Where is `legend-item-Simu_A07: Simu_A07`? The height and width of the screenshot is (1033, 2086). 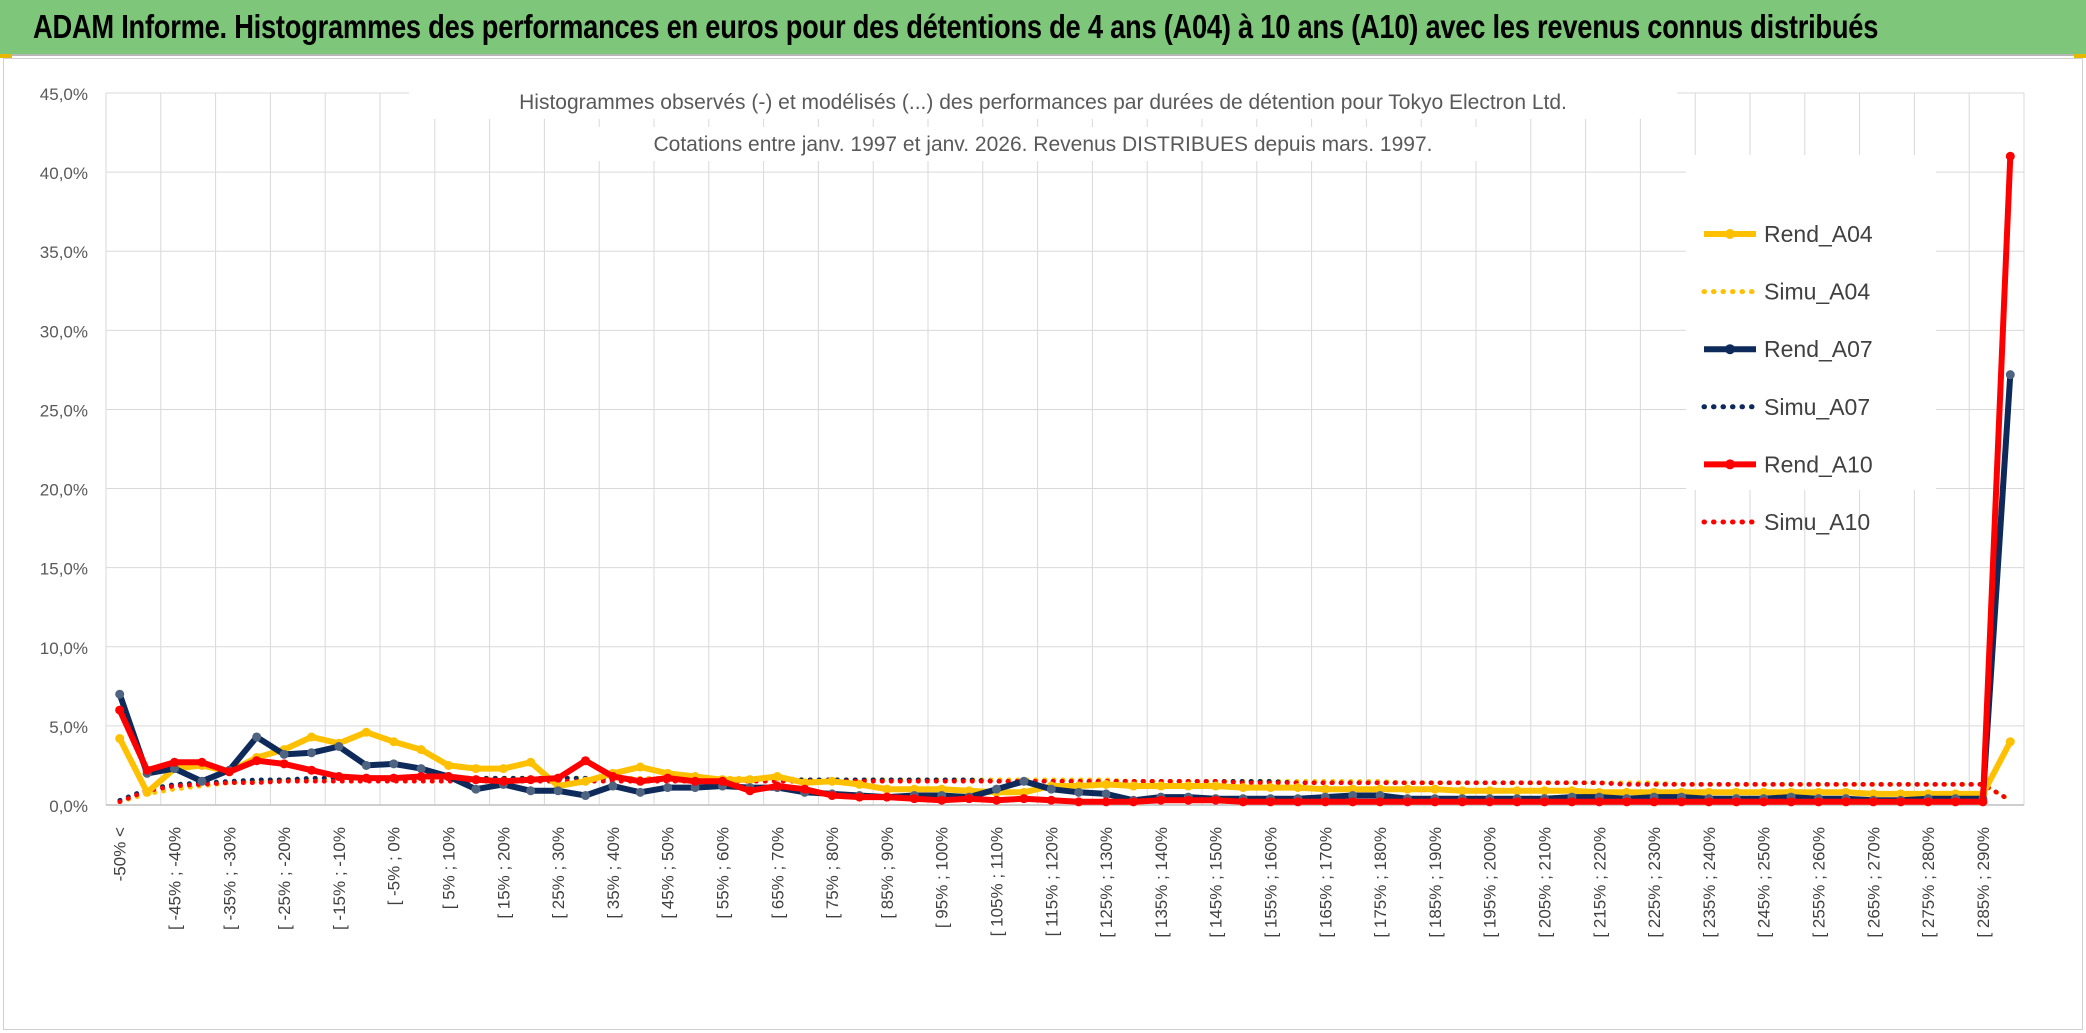 legend-item-Simu_A07: Simu_A07 is located at coordinates (1785, 407).